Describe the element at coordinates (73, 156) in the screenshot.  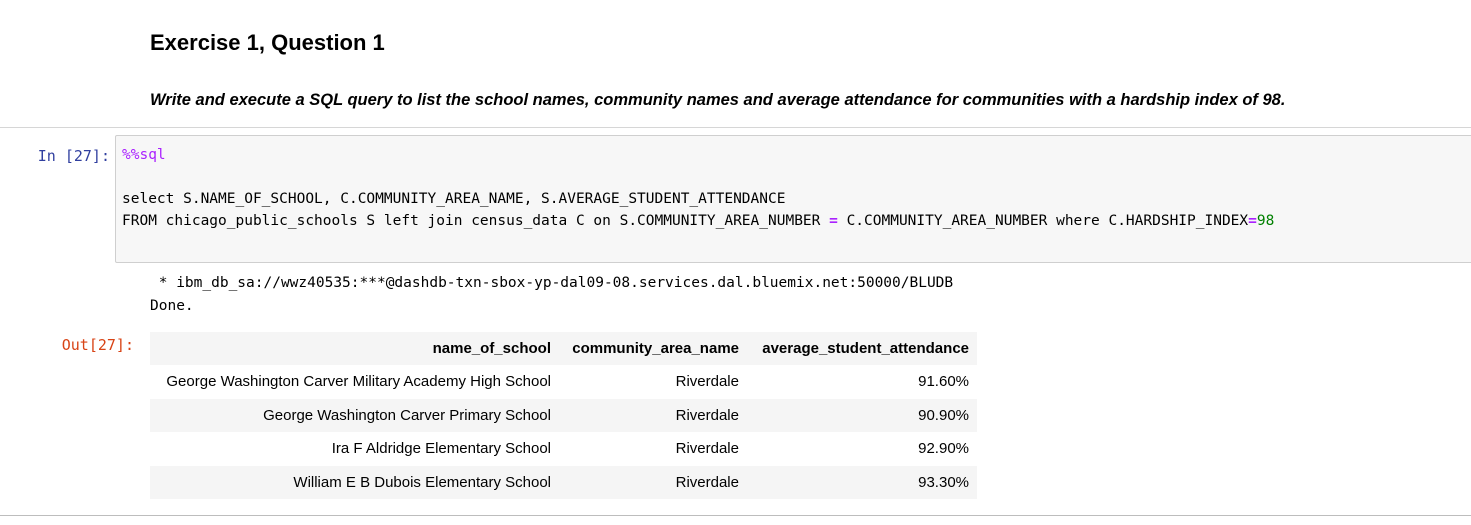
I see `input-prompt: In [27]:` at that location.